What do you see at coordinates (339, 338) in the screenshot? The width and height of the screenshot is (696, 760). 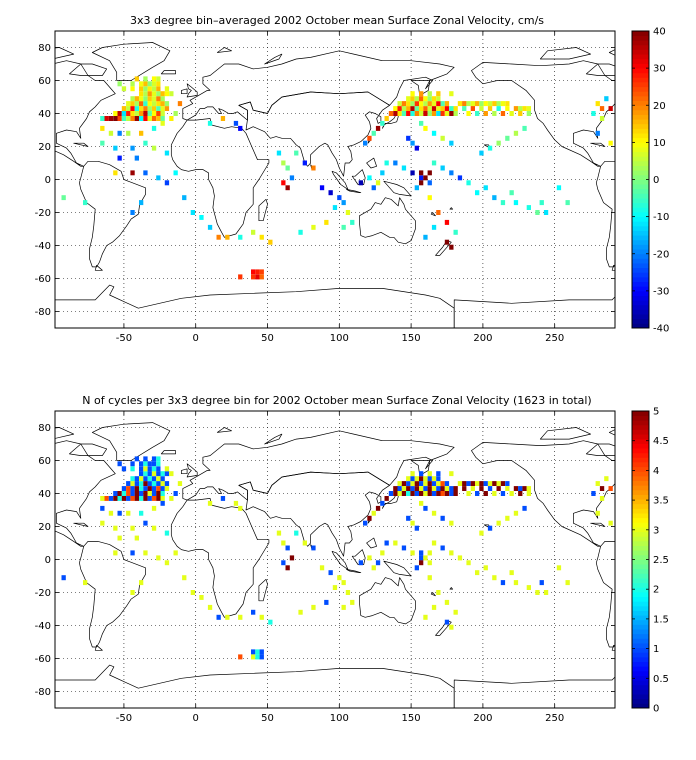 I see `x-tick-label: 100` at bounding box center [339, 338].